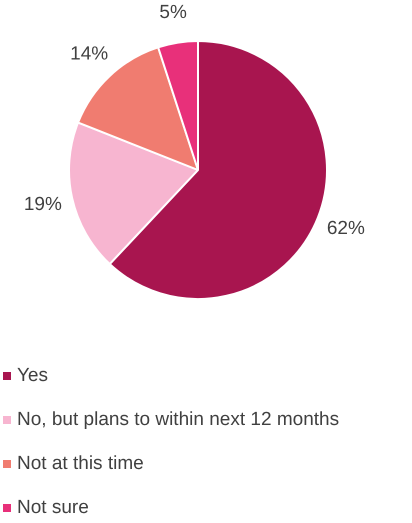  What do you see at coordinates (173, 13) in the screenshot?
I see `data-label: 5%` at bounding box center [173, 13].